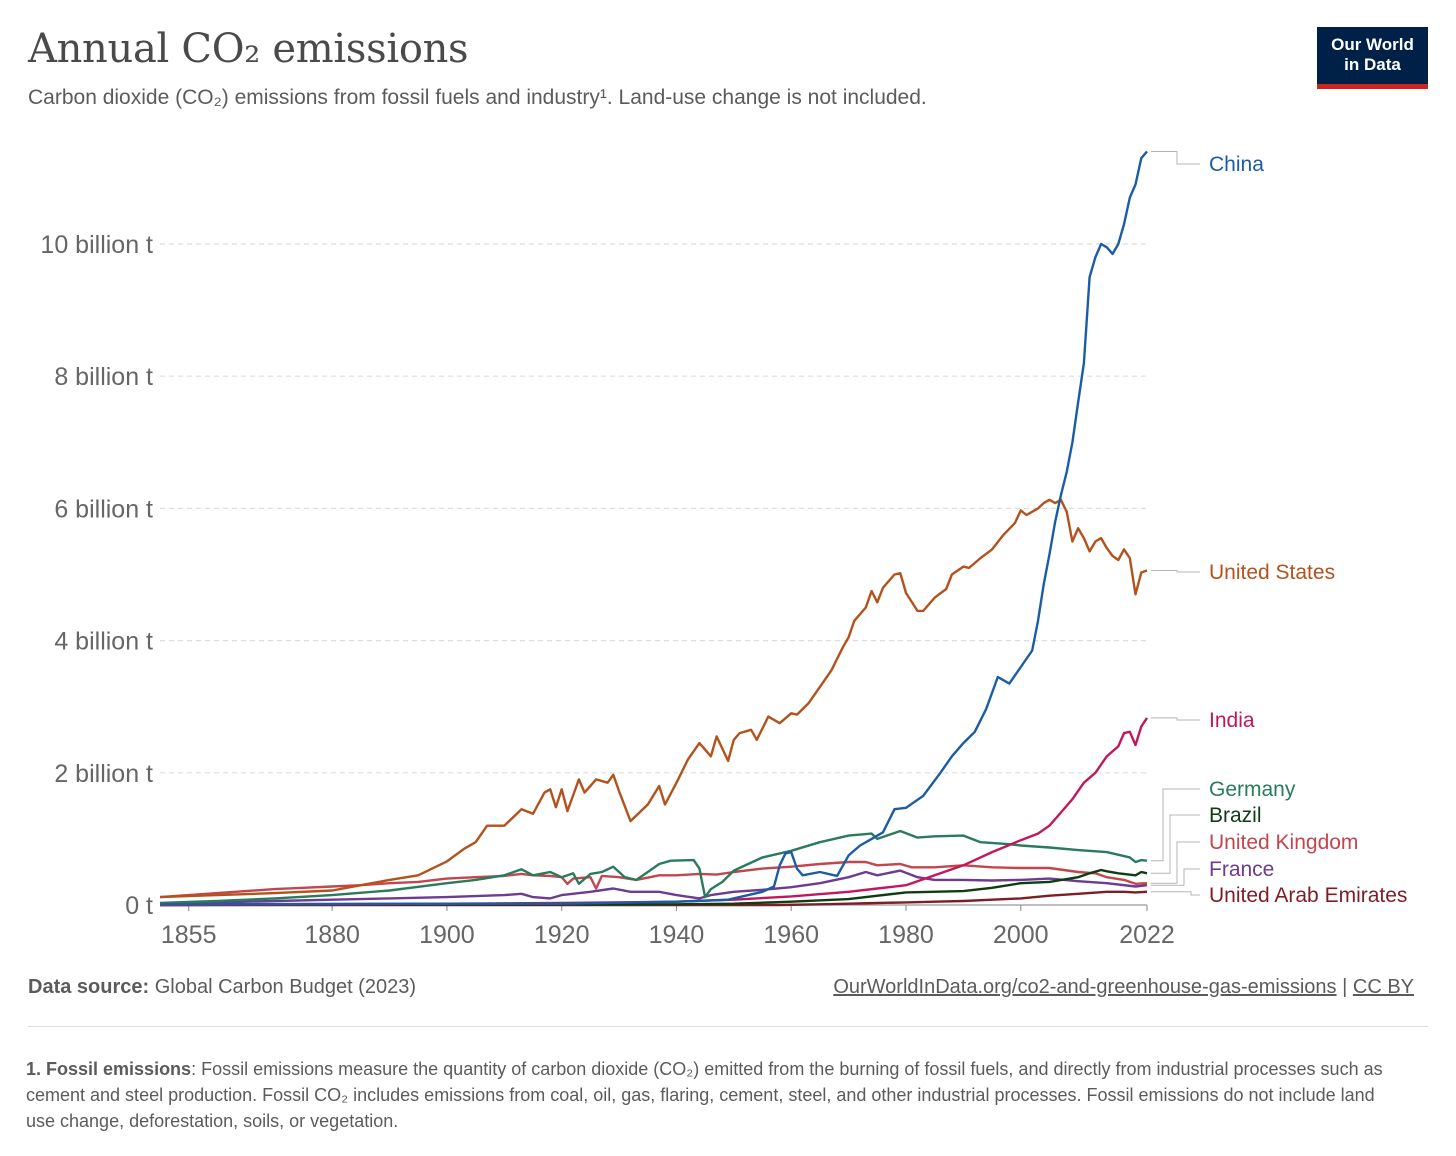 The image size is (1456, 1156). What do you see at coordinates (1272, 572) in the screenshot?
I see `series-label-united-states: United States` at bounding box center [1272, 572].